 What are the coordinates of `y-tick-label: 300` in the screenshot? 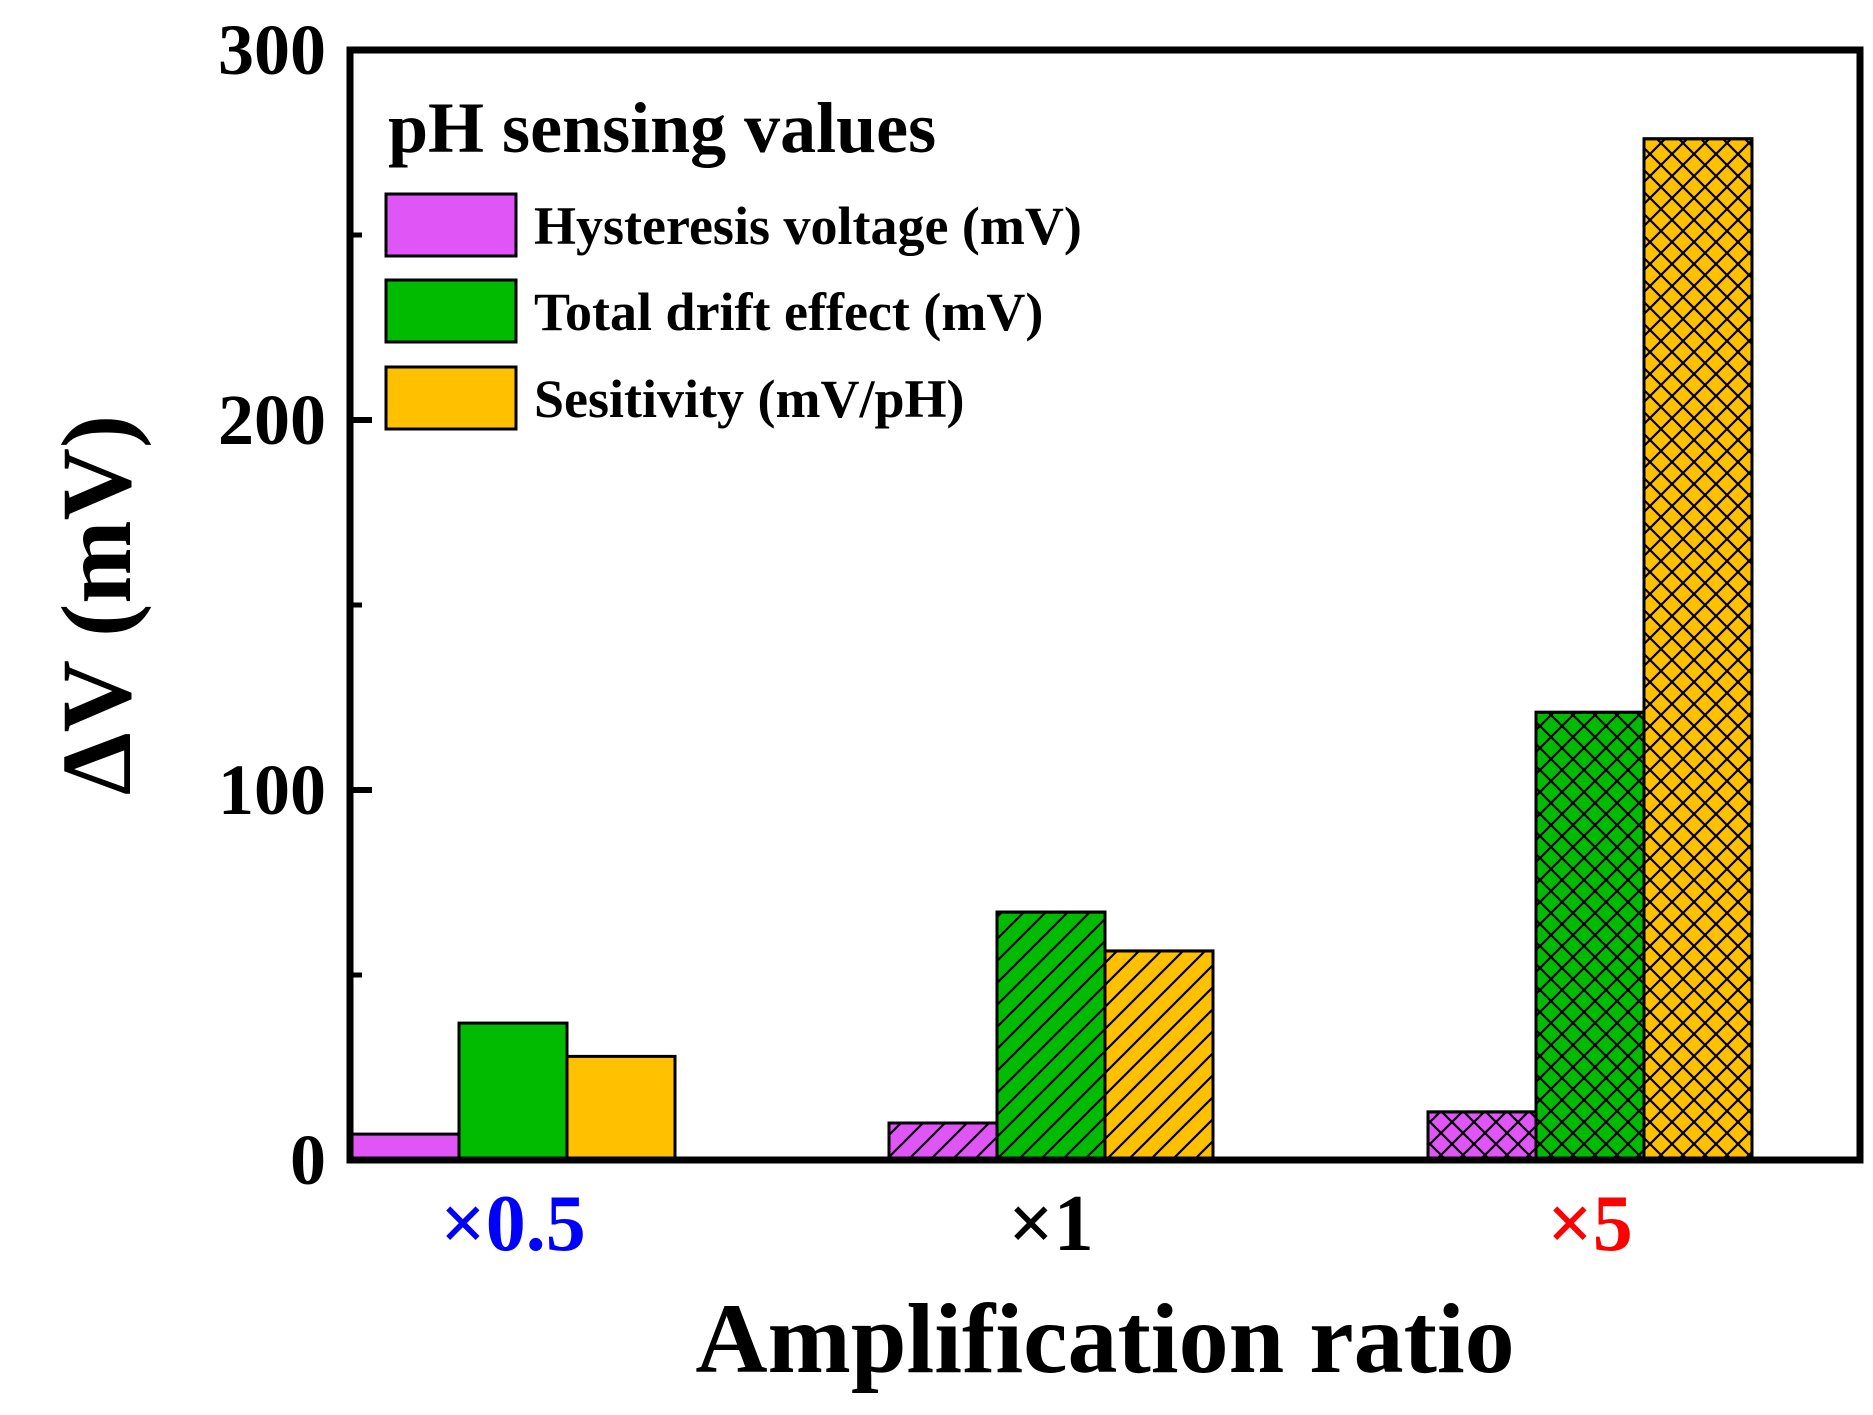 It's located at (272, 50).